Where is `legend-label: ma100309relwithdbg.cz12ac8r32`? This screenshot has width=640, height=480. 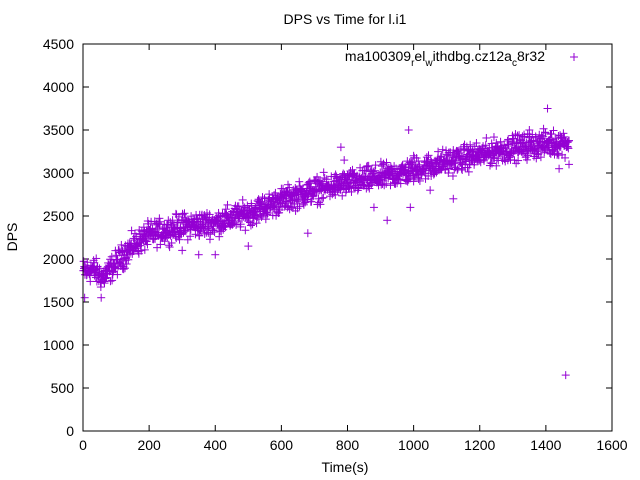
legend-label: ma100309relwithdbg.cz12ac8r32 is located at coordinates (445, 58).